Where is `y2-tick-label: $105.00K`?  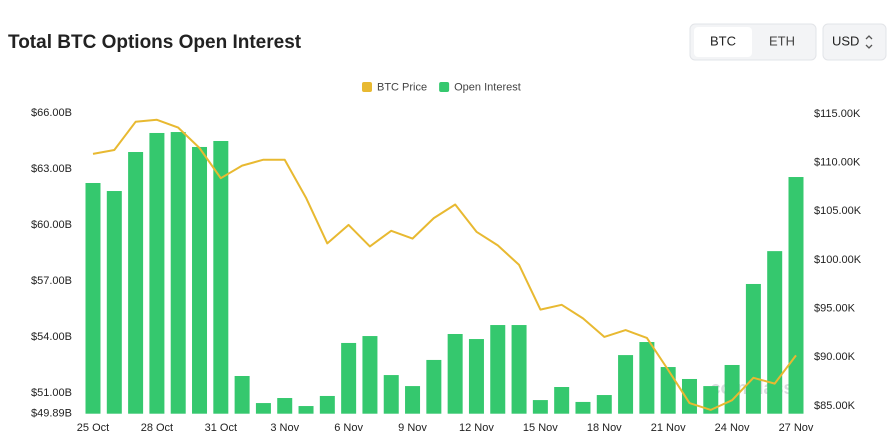 y2-tick-label: $105.00K is located at coordinates (838, 211).